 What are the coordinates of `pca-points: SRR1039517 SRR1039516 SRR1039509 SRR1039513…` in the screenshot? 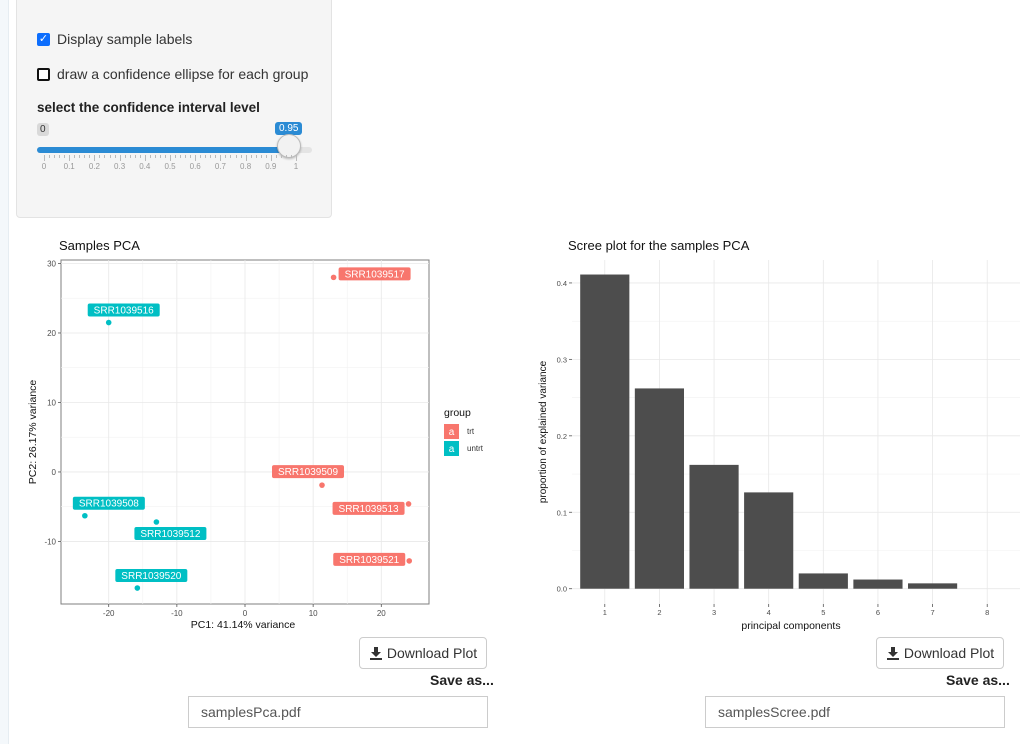 It's located at (242, 429).